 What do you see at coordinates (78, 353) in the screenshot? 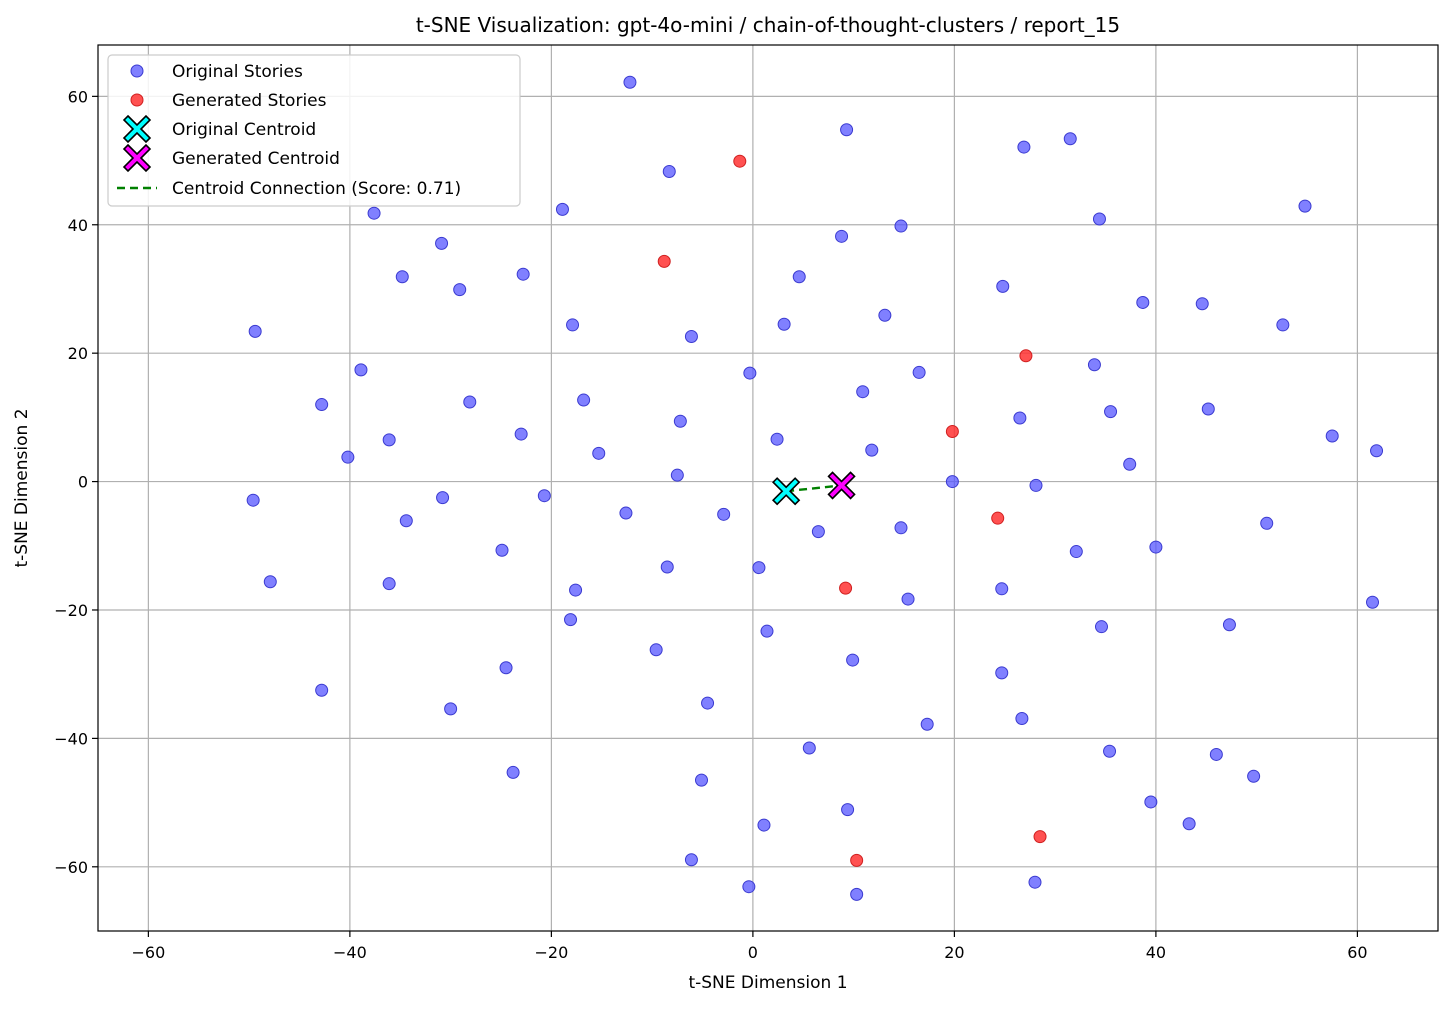
I see `y-tick-label: 20` at bounding box center [78, 353].